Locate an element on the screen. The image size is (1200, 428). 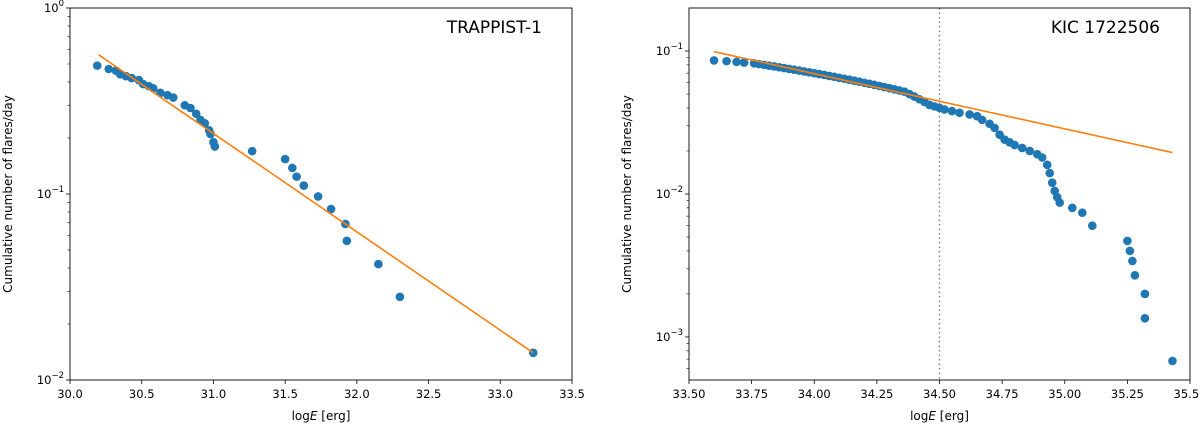
x-tick-label: 32.5 is located at coordinates (429, 394).